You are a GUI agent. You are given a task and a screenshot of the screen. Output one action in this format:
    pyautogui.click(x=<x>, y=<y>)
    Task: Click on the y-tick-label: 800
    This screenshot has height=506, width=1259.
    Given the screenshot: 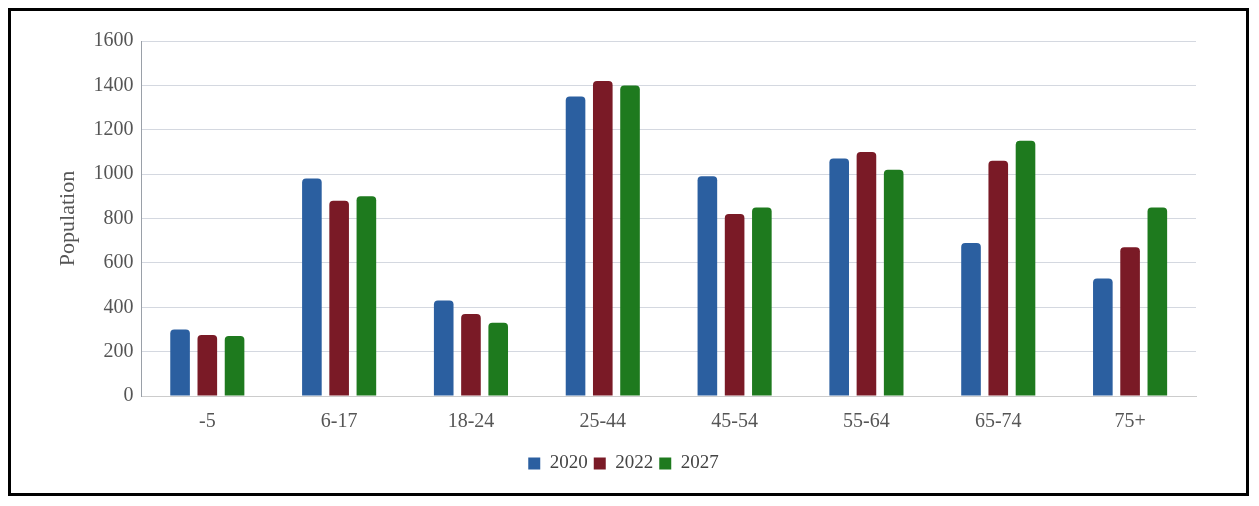 What is the action you would take?
    pyautogui.click(x=118, y=216)
    